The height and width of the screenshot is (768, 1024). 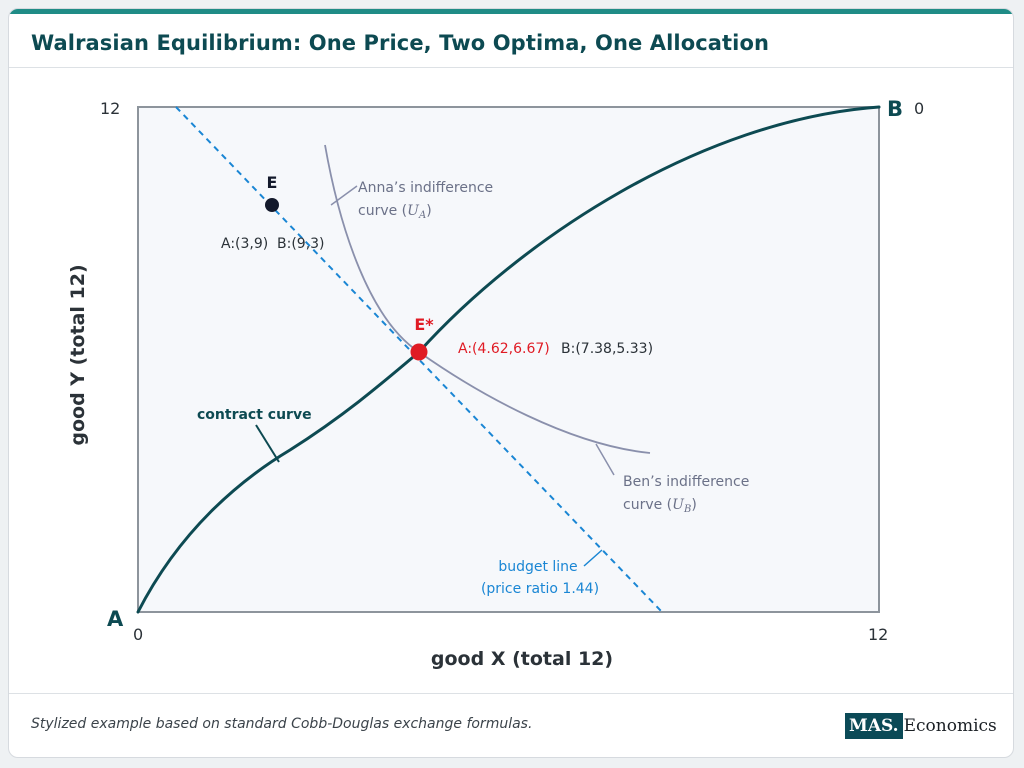 What do you see at coordinates (425, 188) in the screenshot?
I see `anna-curve-label-line1: Anna’s indifference` at bounding box center [425, 188].